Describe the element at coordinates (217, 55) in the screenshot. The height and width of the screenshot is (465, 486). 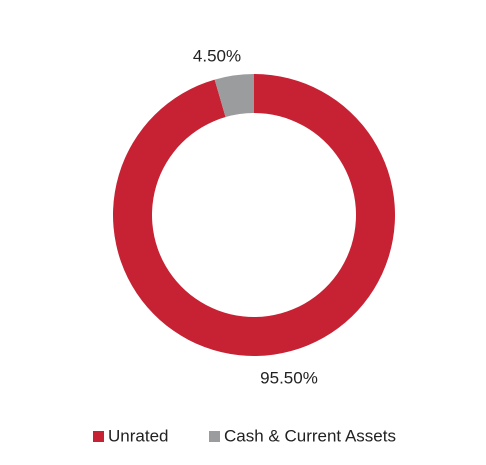
I see `slice-label: 4.50%` at that location.